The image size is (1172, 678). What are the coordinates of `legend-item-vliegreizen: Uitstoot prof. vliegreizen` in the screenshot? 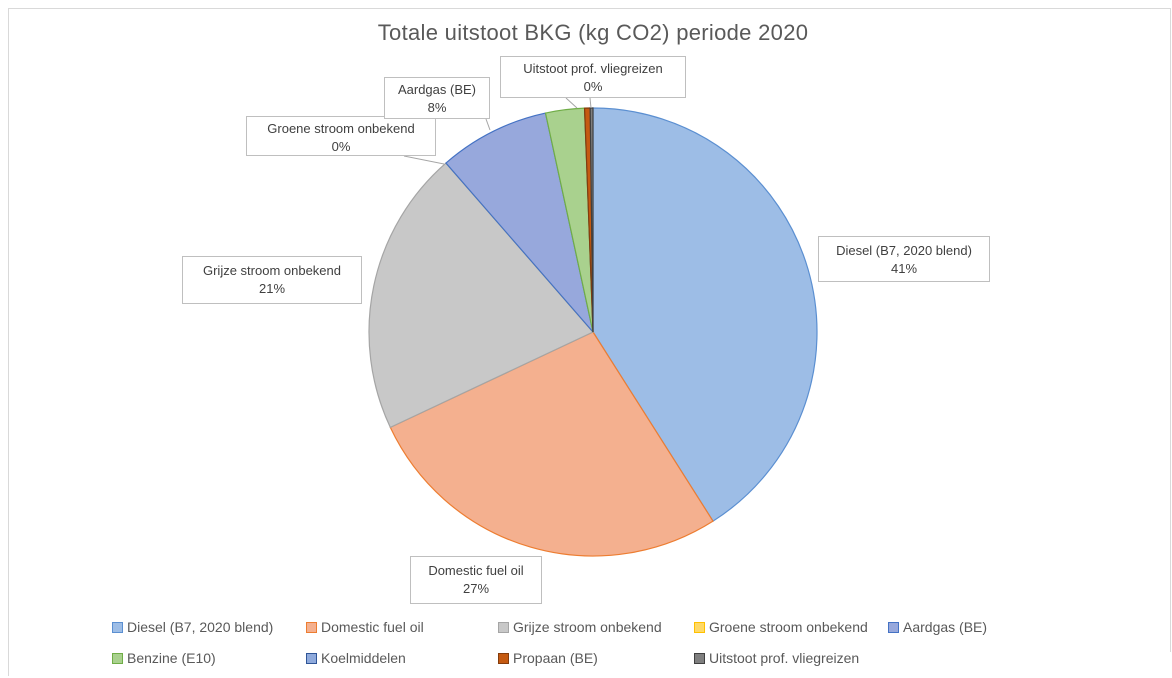 It's located at (776, 658).